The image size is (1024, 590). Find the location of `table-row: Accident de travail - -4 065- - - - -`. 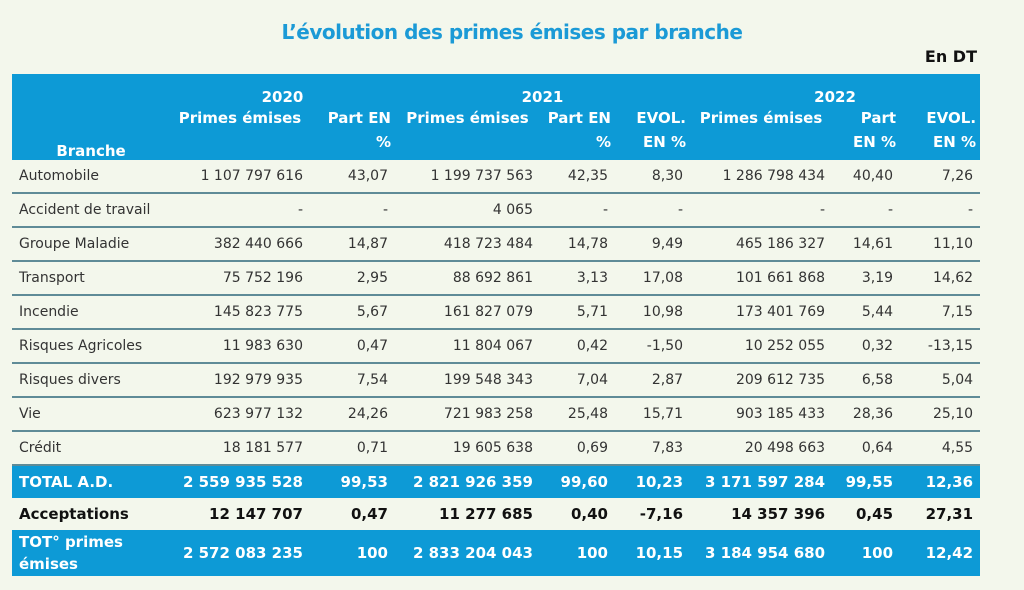

table-row: Accident de travail - -4 065- - - - - is located at coordinates (496, 210).